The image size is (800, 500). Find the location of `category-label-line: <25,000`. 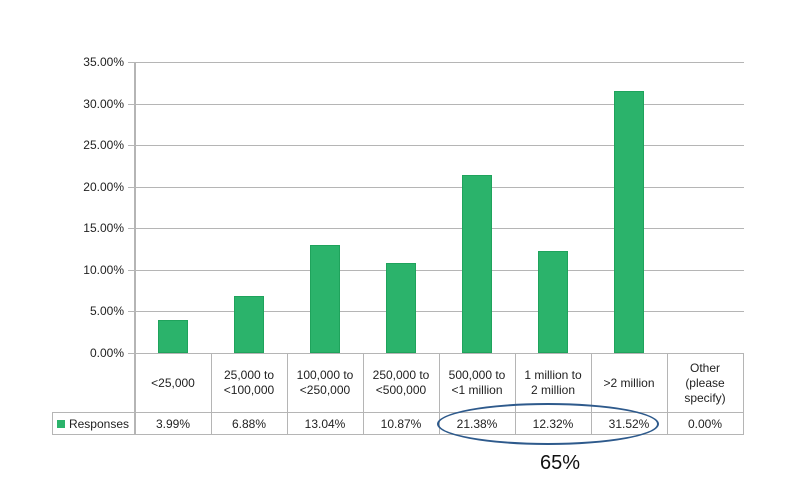

category-label-line: <25,000 is located at coordinates (173, 382).